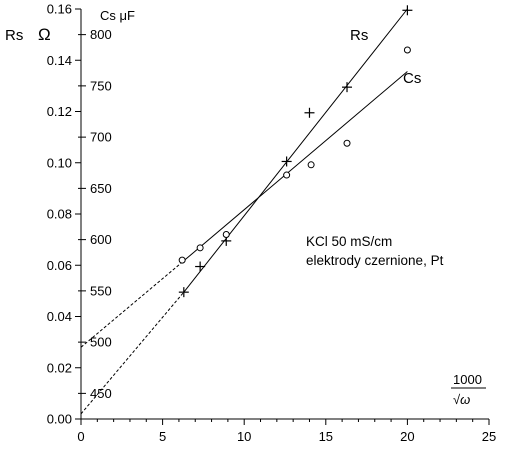  What do you see at coordinates (101, 85) in the screenshot?
I see `y-inner-tick-label: 750` at bounding box center [101, 85].